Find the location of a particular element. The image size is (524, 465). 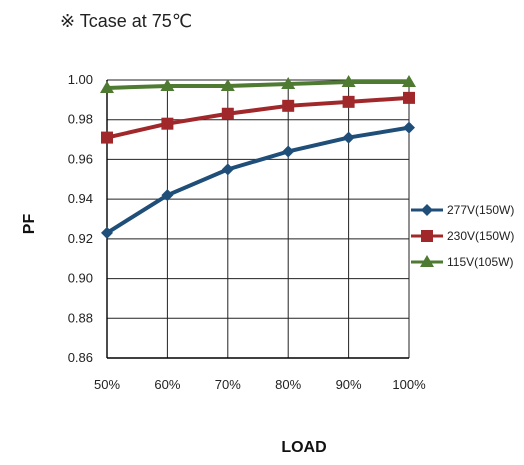

legend-item: 277V(150W) is located at coordinates (462, 210).